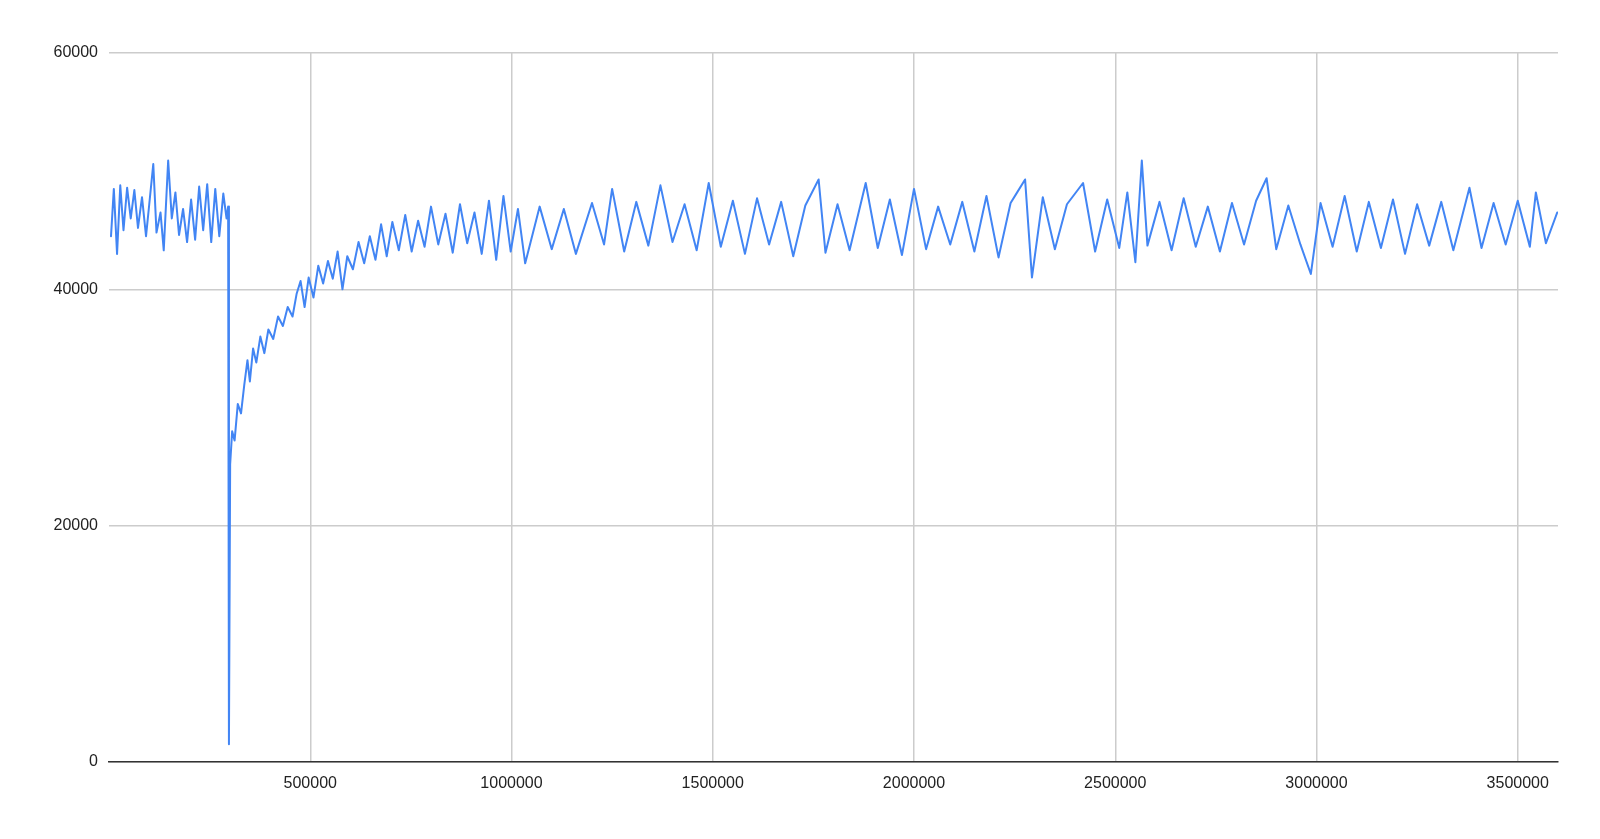  What do you see at coordinates (511, 783) in the screenshot?
I see `x-tick-label: 1000000` at bounding box center [511, 783].